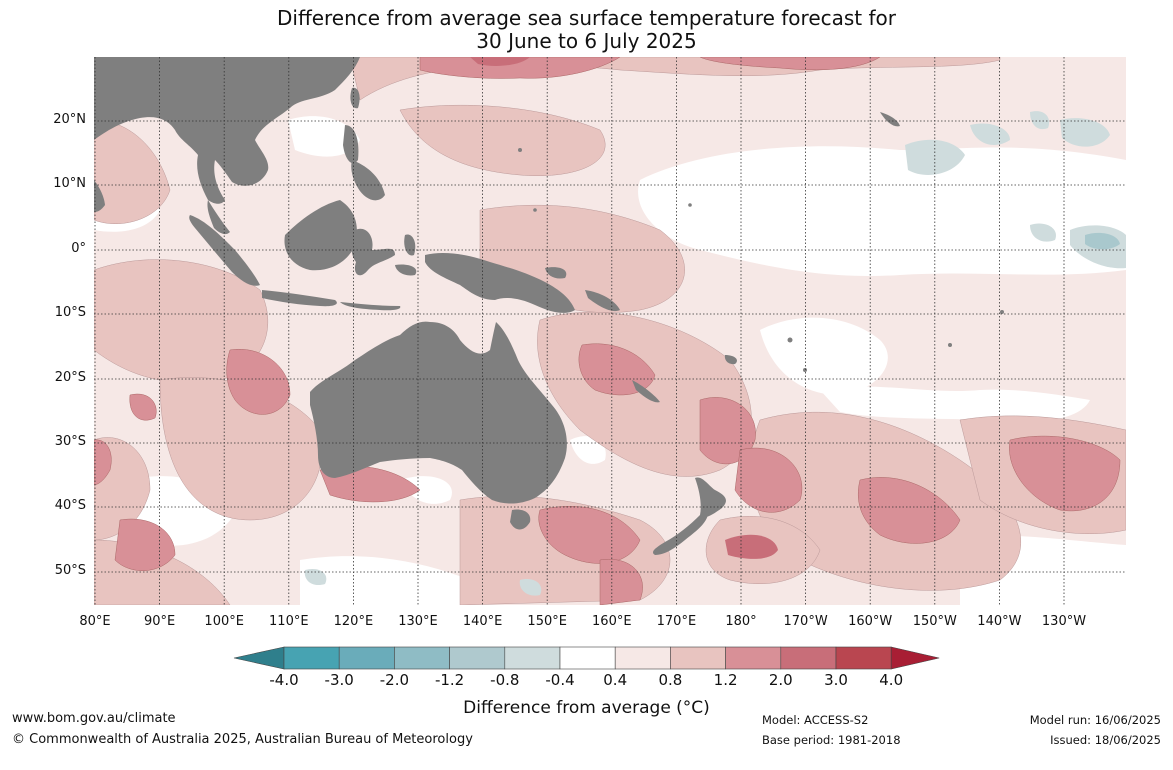  I want to click on latitude-label: 10°S, so click(70, 312).